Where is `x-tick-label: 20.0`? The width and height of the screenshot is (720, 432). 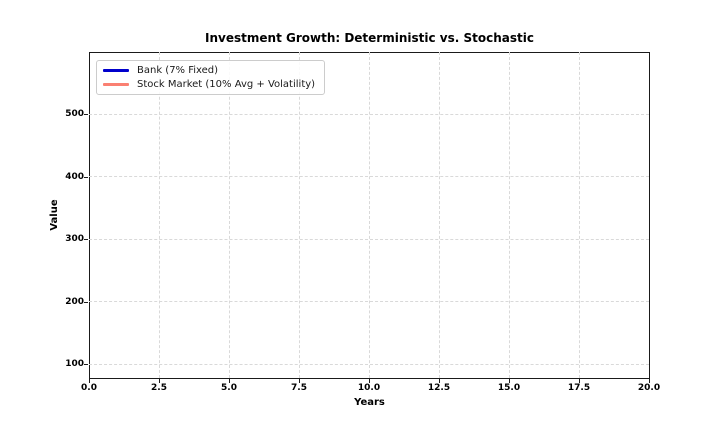 x-tick-label: 20.0 is located at coordinates (649, 388).